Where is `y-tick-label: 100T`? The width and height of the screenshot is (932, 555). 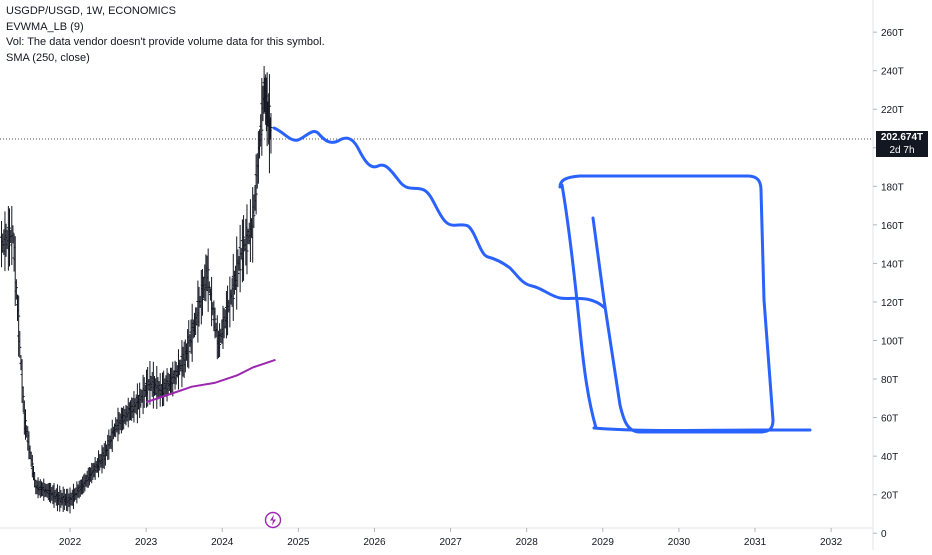
y-tick-label: 100T is located at coordinates (892, 341).